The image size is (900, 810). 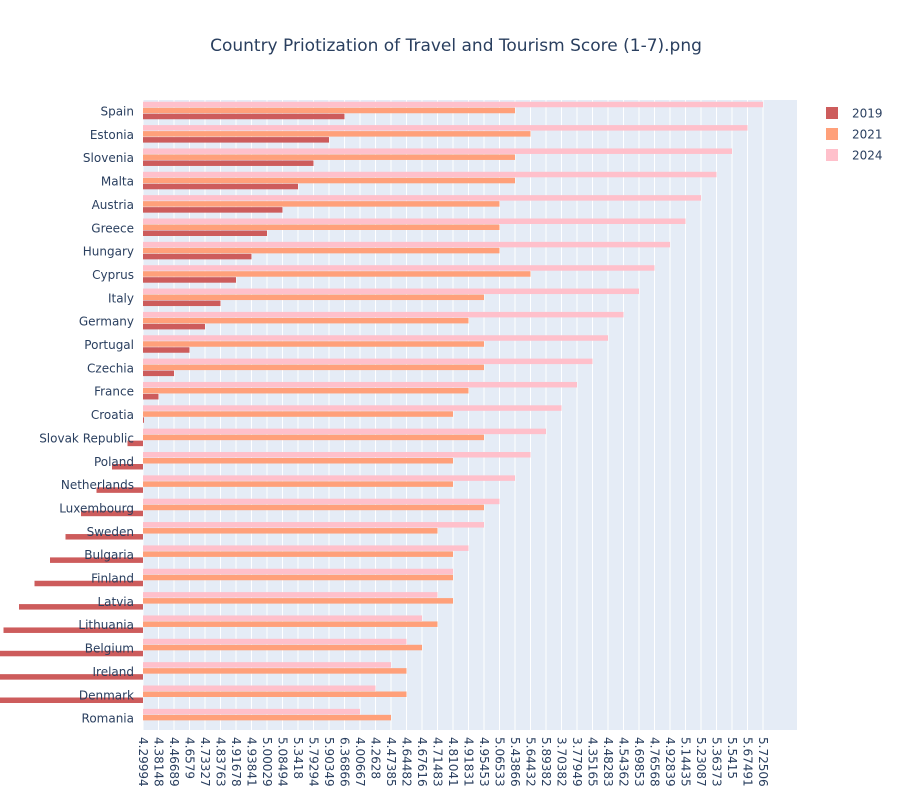 I want to click on bar-2024-czechia, so click(x=368, y=361).